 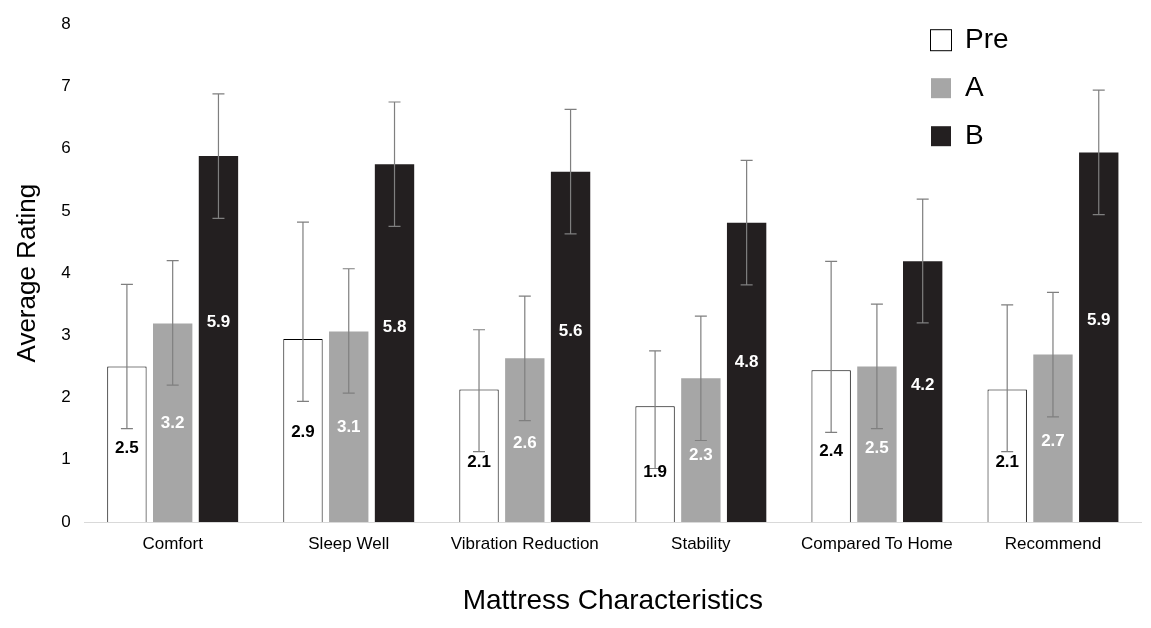 I want to click on y-axis-title: Average Rating, so click(x=25, y=273).